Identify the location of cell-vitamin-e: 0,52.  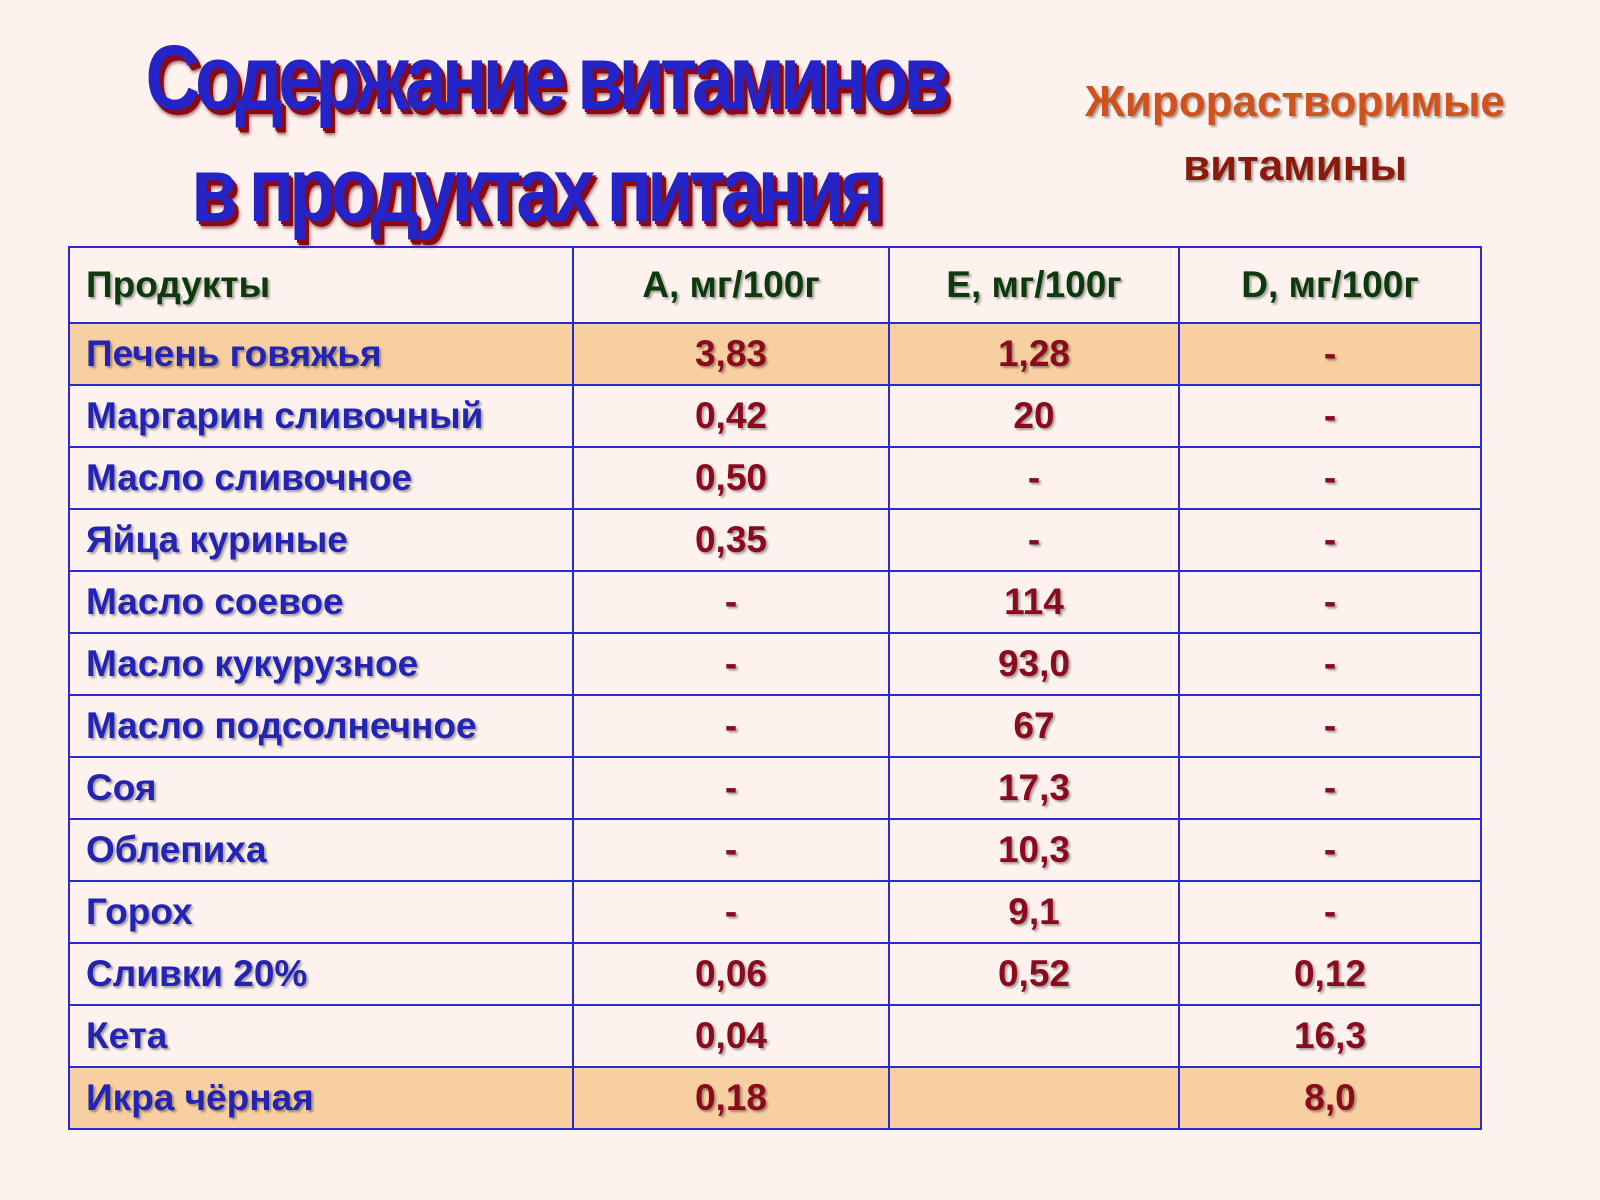
(1034, 974).